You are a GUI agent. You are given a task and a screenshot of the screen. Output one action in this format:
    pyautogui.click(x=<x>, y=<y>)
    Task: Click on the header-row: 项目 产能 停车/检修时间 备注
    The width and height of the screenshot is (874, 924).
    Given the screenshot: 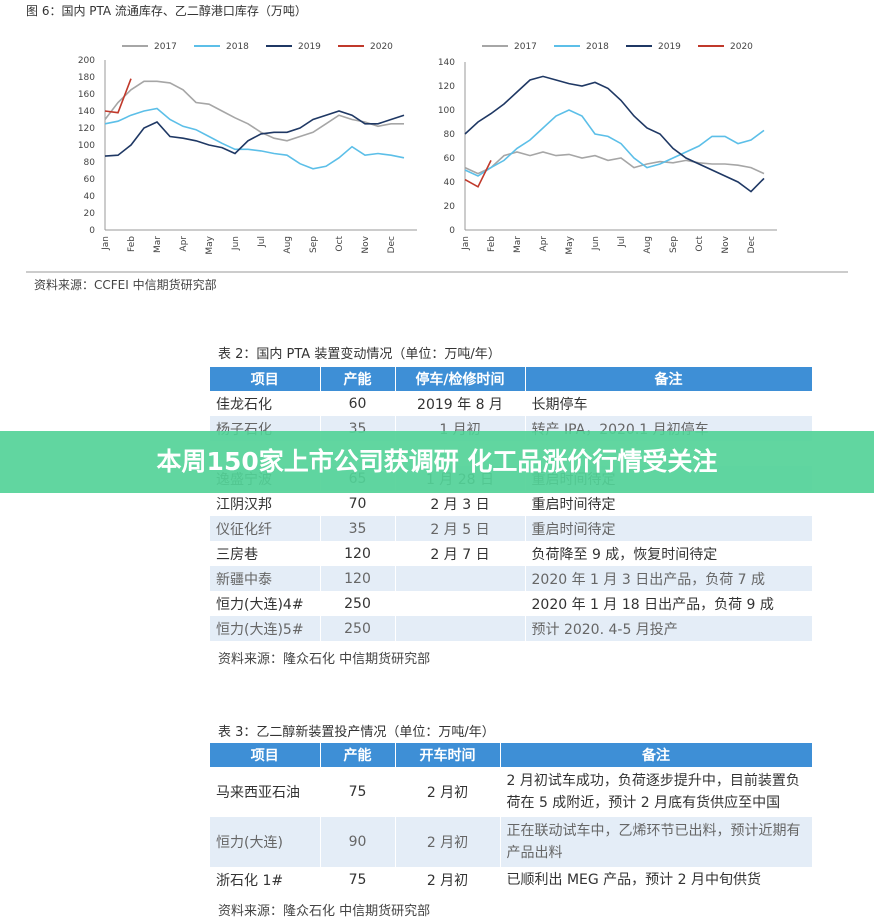 What is the action you would take?
    pyautogui.click(x=511, y=379)
    